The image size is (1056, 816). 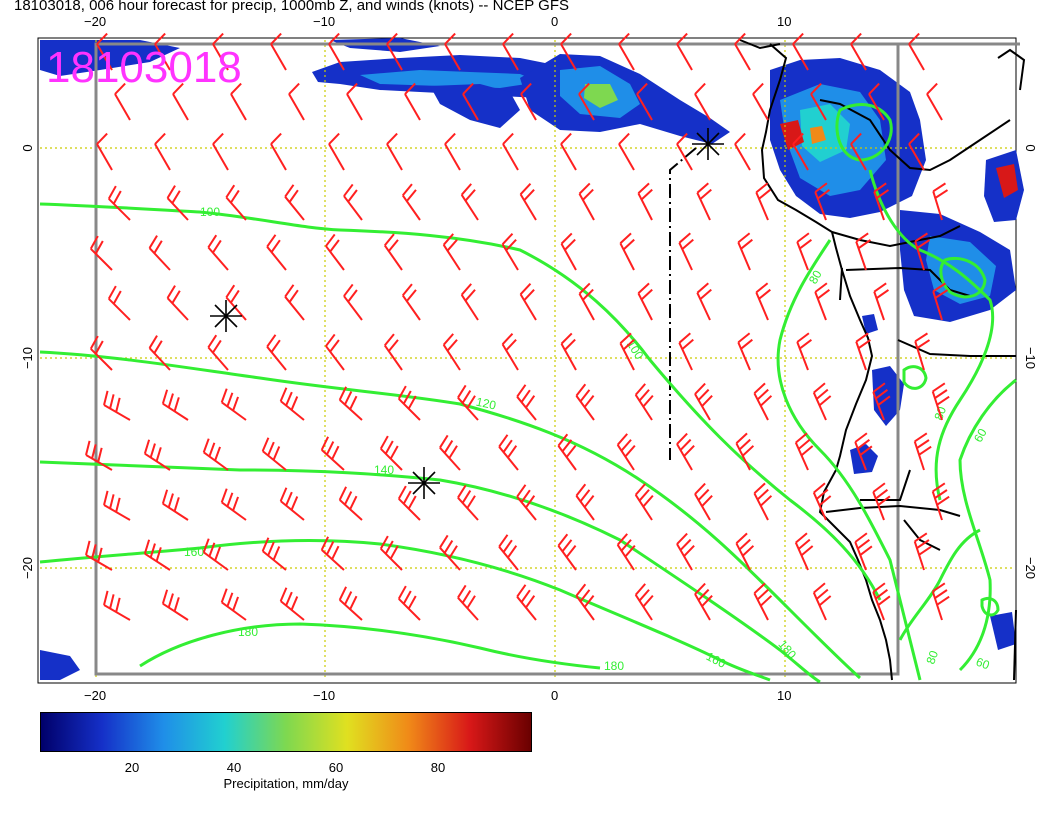 What do you see at coordinates (980, 435) in the screenshot?
I see `contour-label-60-a: 60` at bounding box center [980, 435].